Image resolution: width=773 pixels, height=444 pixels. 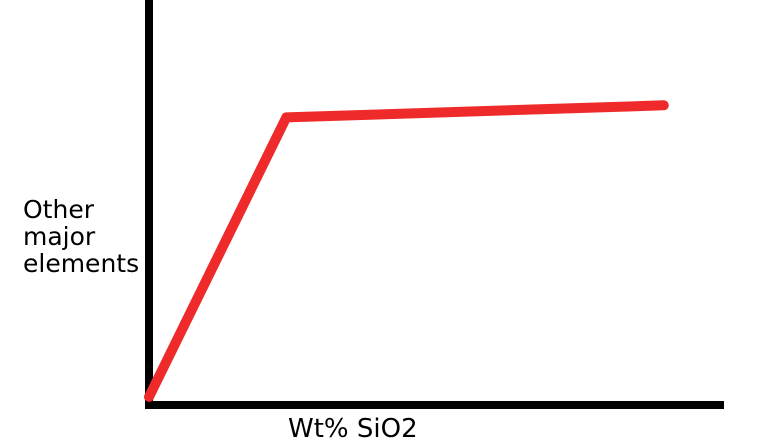 What do you see at coordinates (353, 429) in the screenshot?
I see `x-axis-label: Wt% SiO2` at bounding box center [353, 429].